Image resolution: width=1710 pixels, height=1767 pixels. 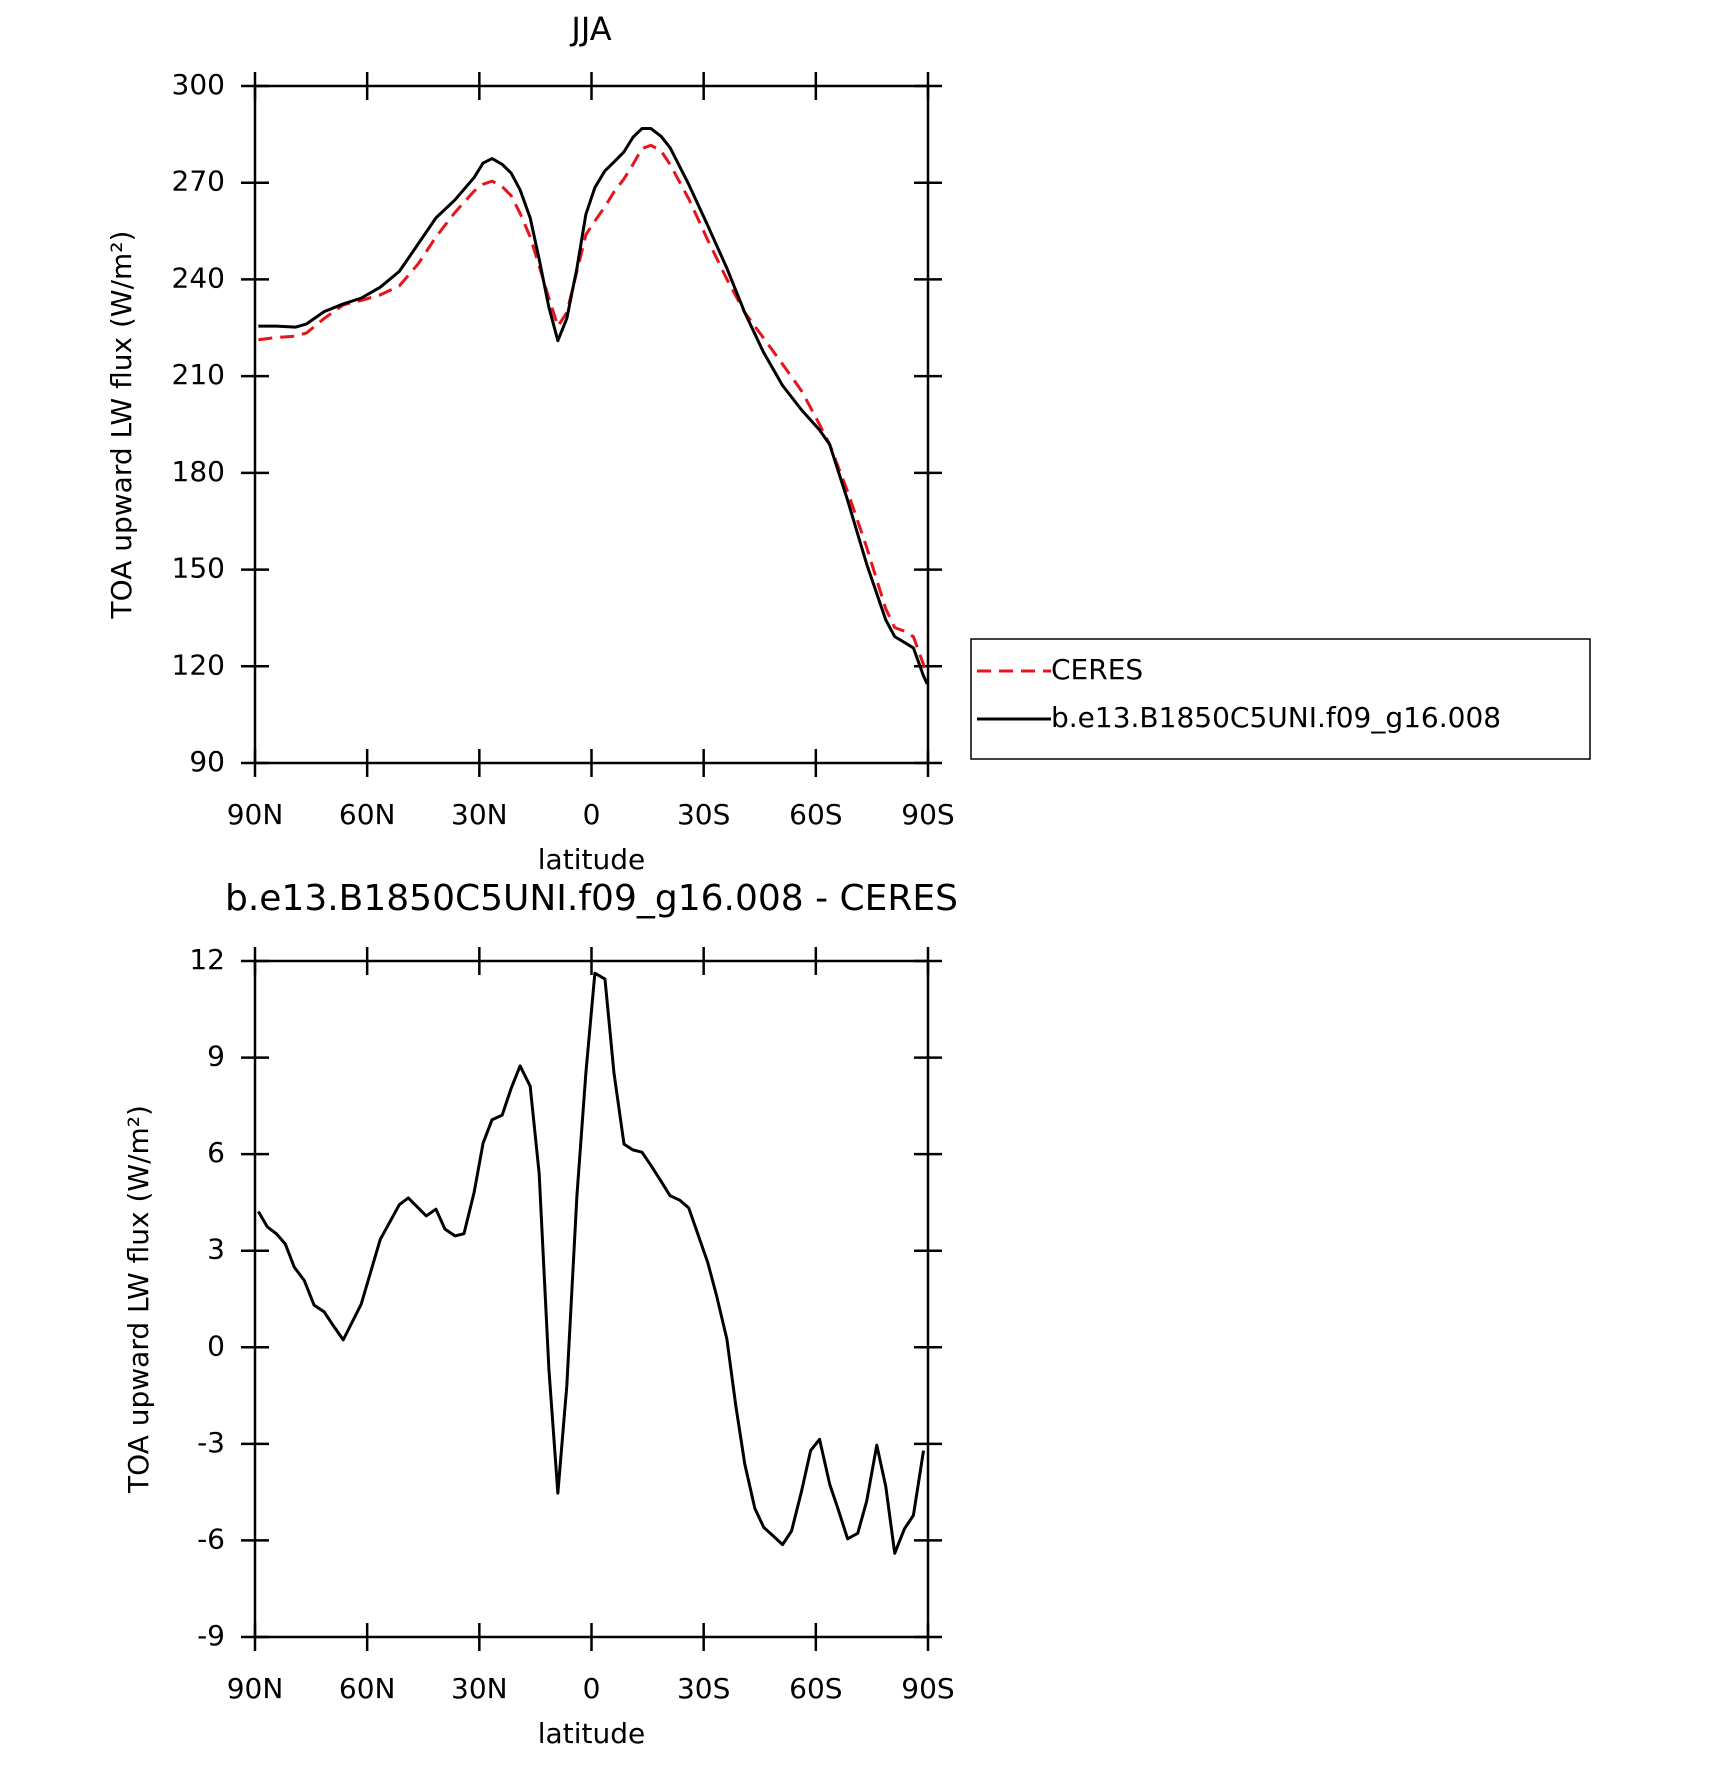 I want to click on chart-title: JJA, so click(x=590, y=29).